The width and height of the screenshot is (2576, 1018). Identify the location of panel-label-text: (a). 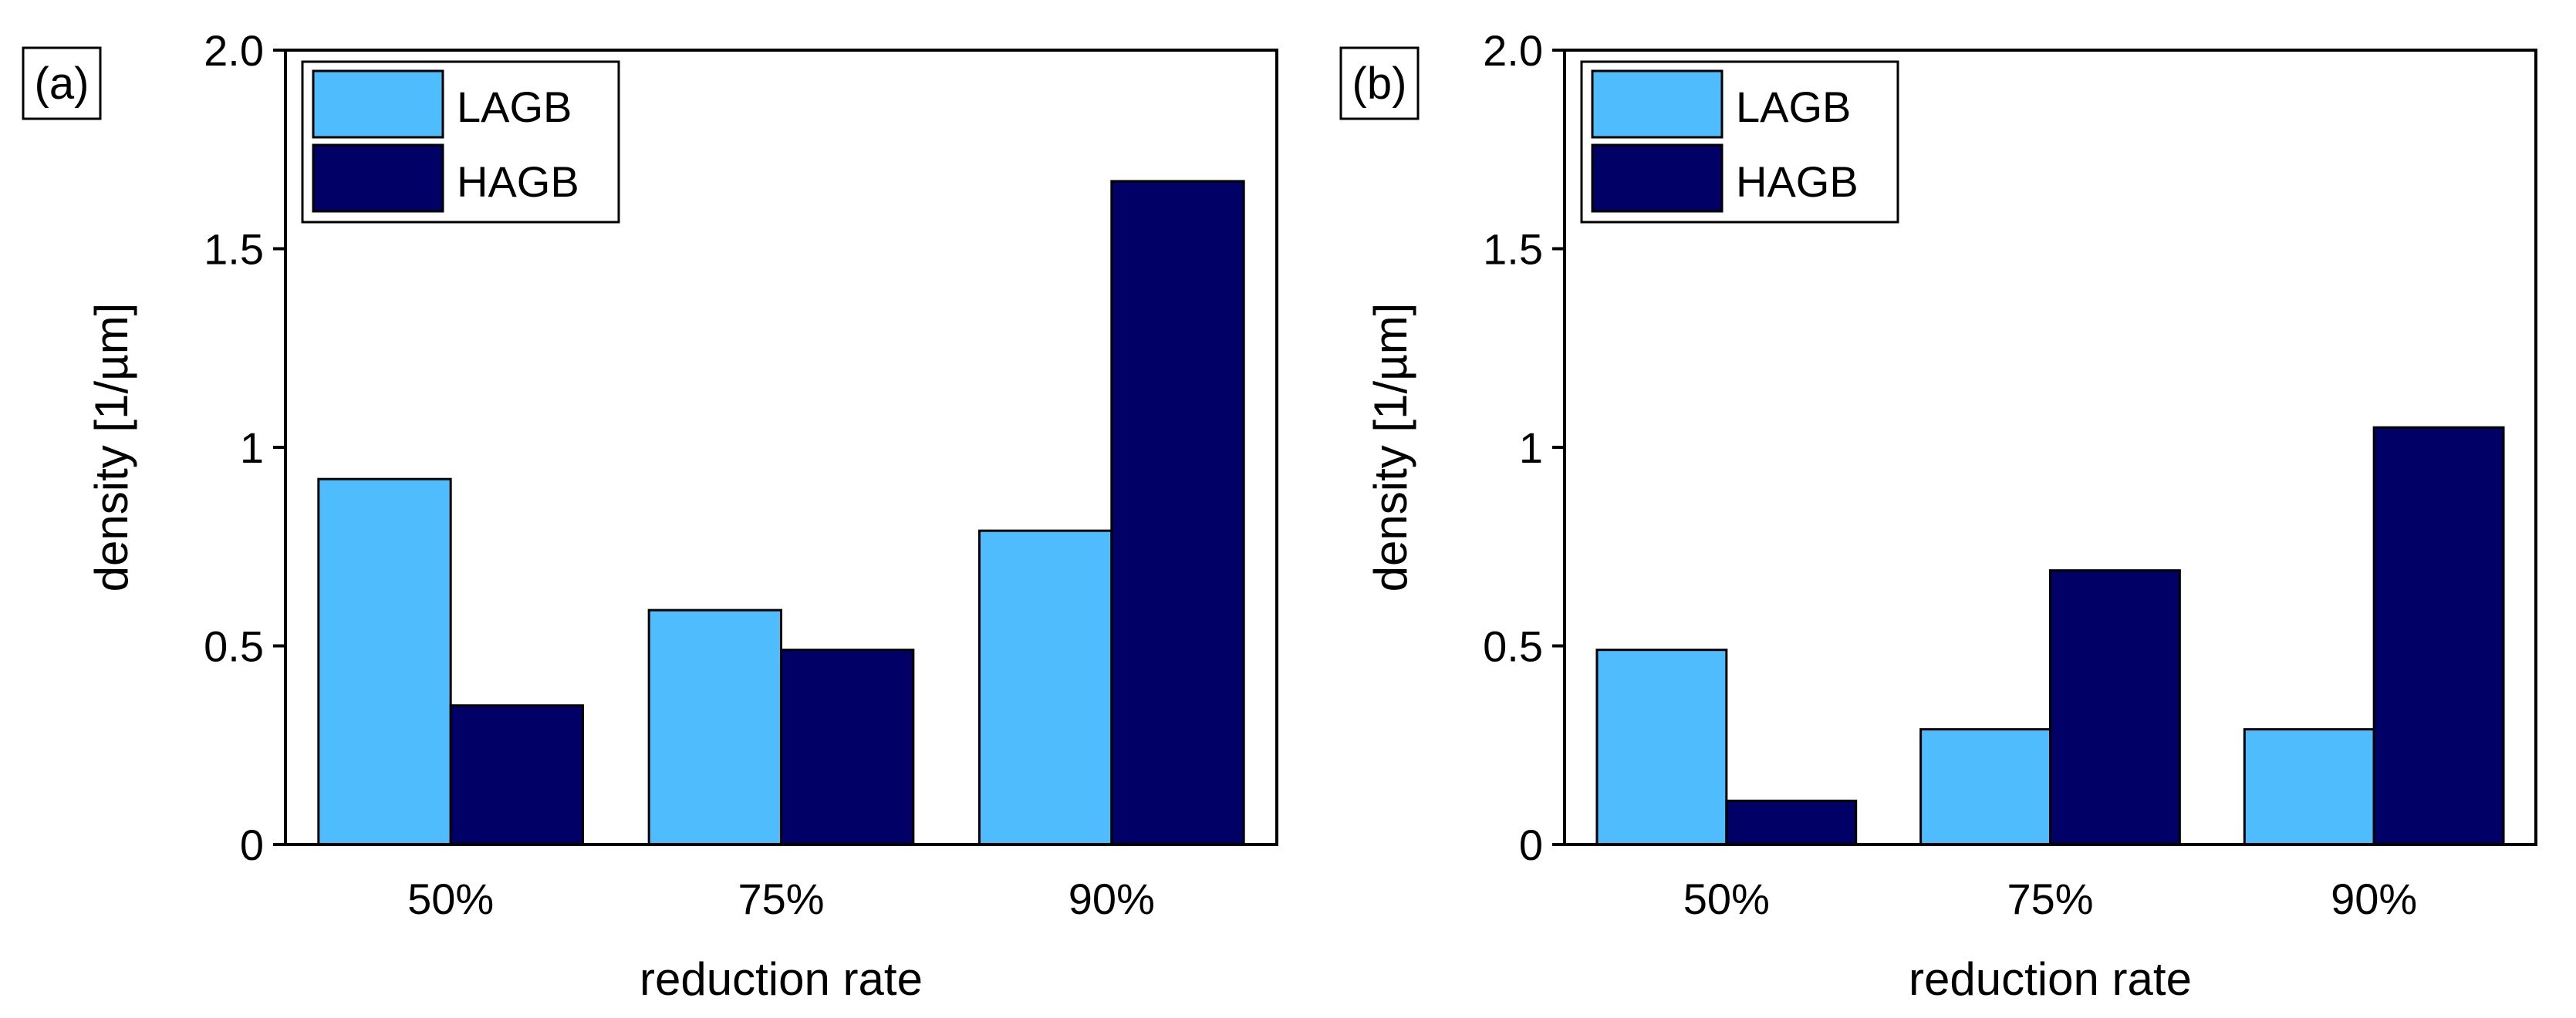
(62, 84).